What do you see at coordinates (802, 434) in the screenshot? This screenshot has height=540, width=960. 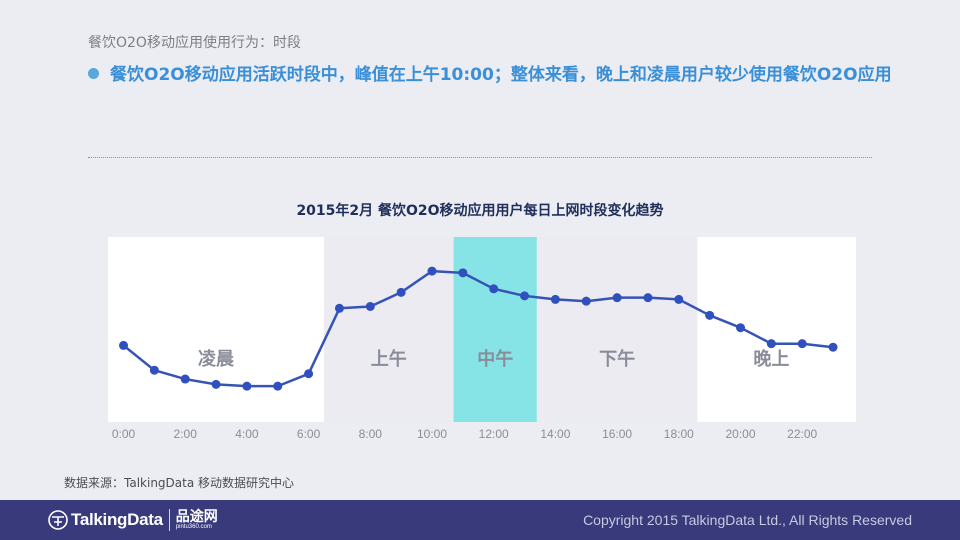 I see `x-tick-label: 22:00` at bounding box center [802, 434].